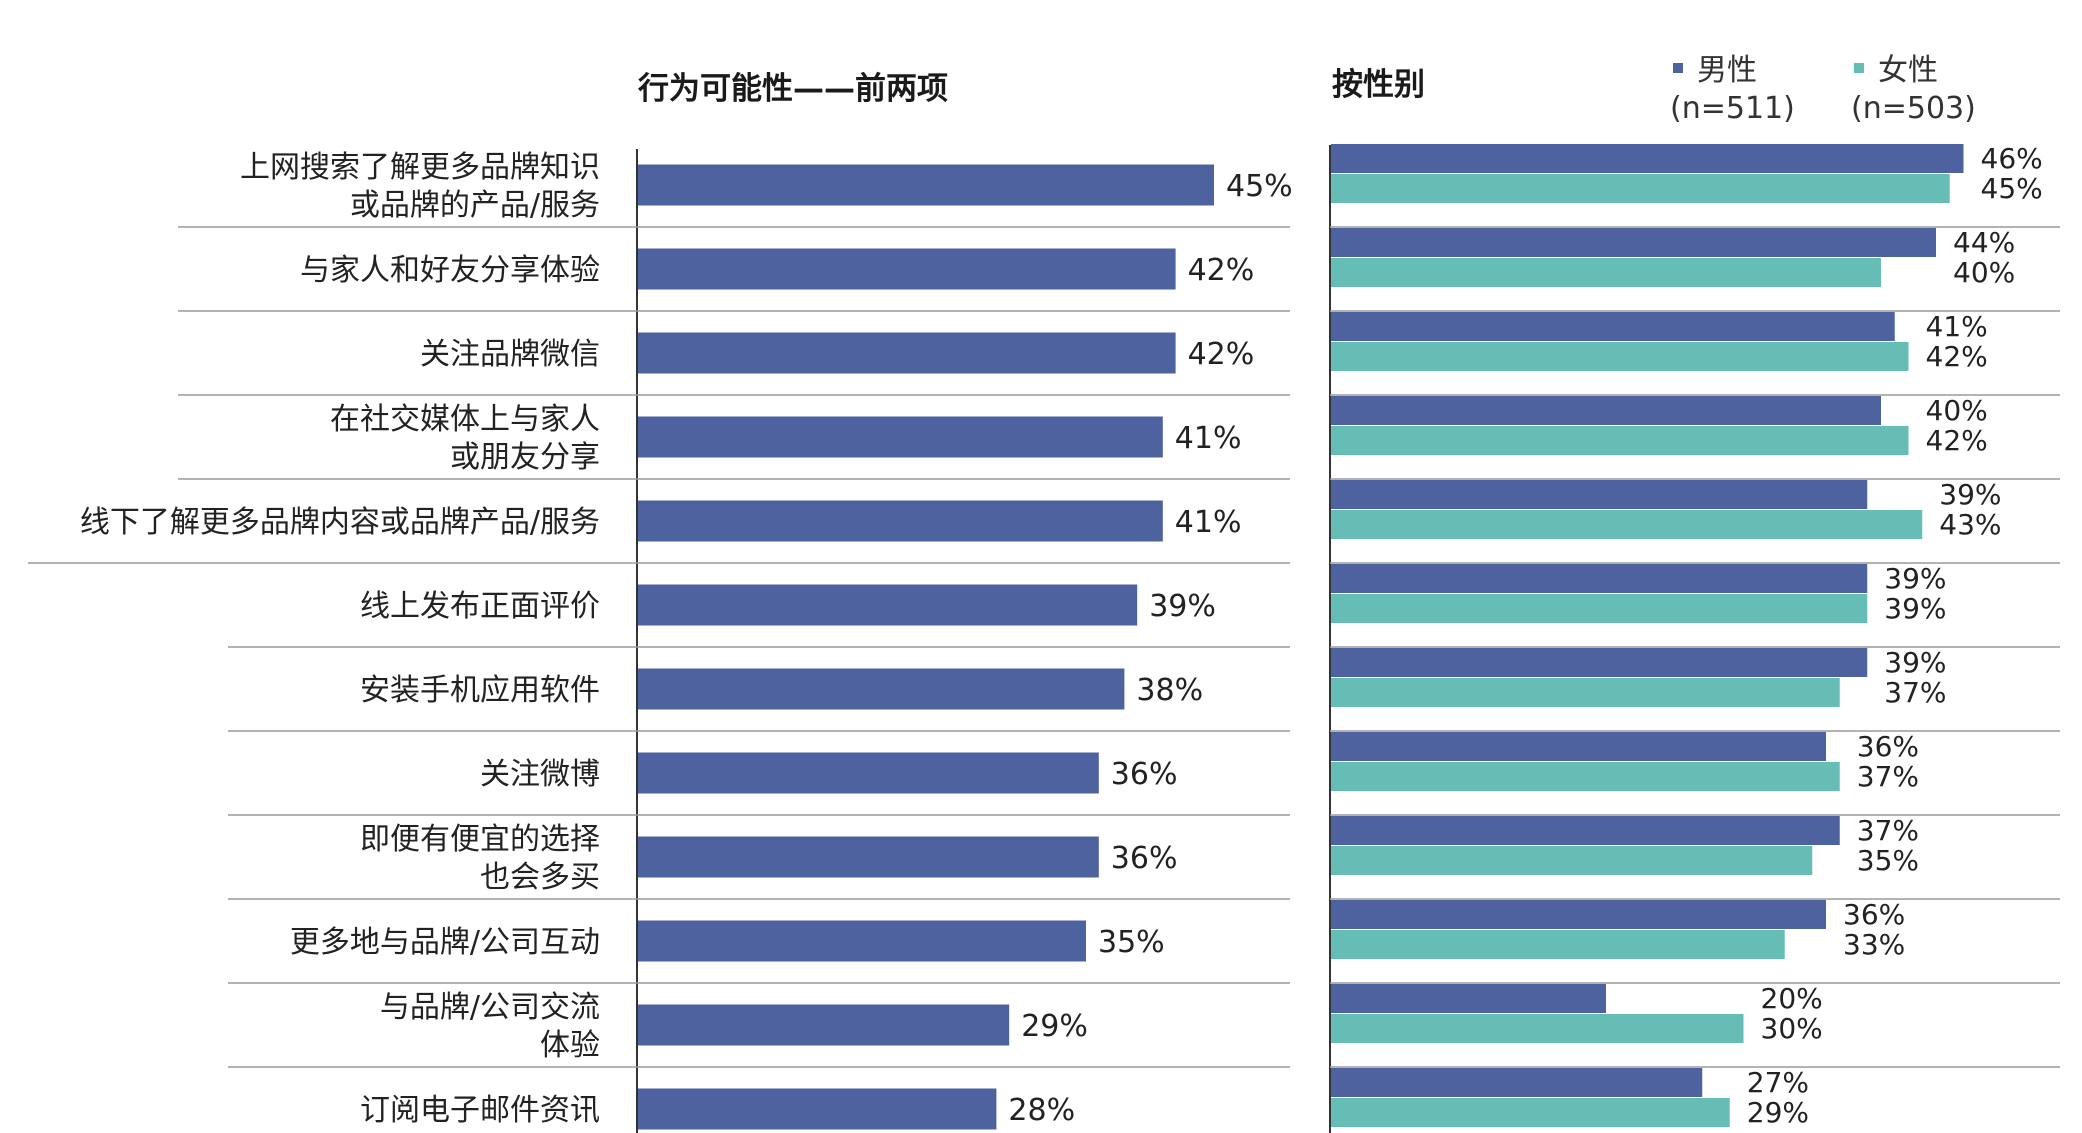 Image resolution: width=2082 pixels, height=1133 pixels. What do you see at coordinates (1888, 860) in the screenshot?
I see `data-label-female: 35%` at bounding box center [1888, 860].